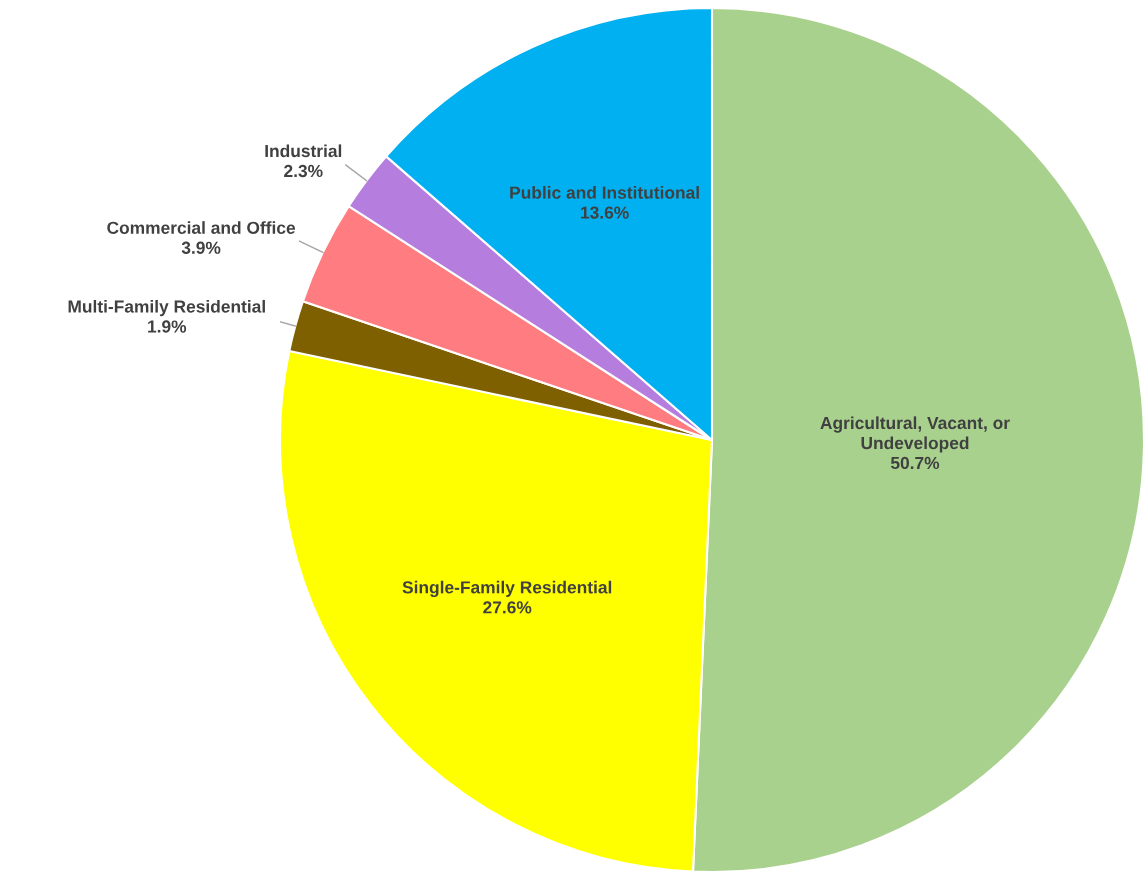  Describe the element at coordinates (604, 192) in the screenshot. I see `slice-label: Public and Institutional` at that location.